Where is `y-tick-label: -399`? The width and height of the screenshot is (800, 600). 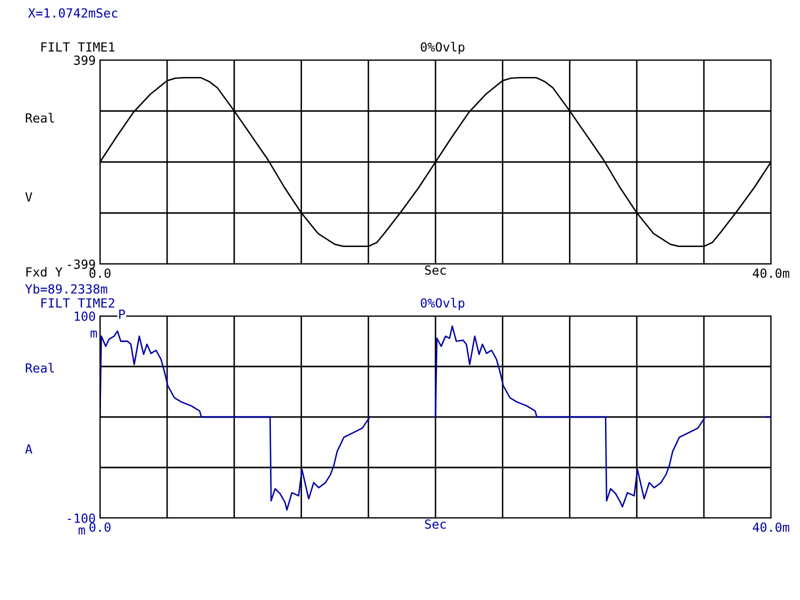 y-tick-label: -399 is located at coordinates (81, 264).